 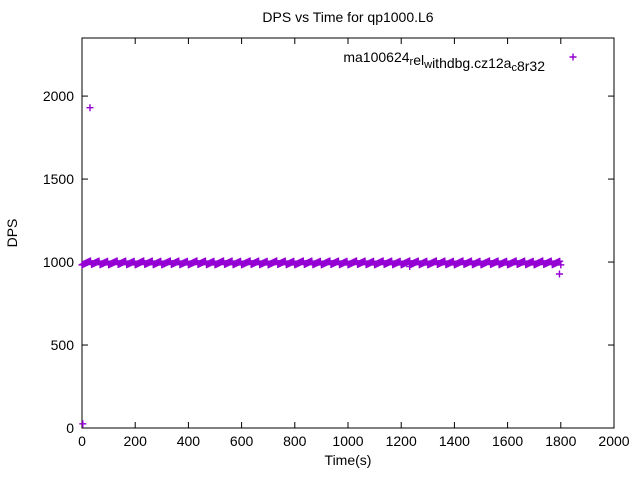 I want to click on chart-title: DPS vs Time for qp1000.L6, so click(x=347, y=17).